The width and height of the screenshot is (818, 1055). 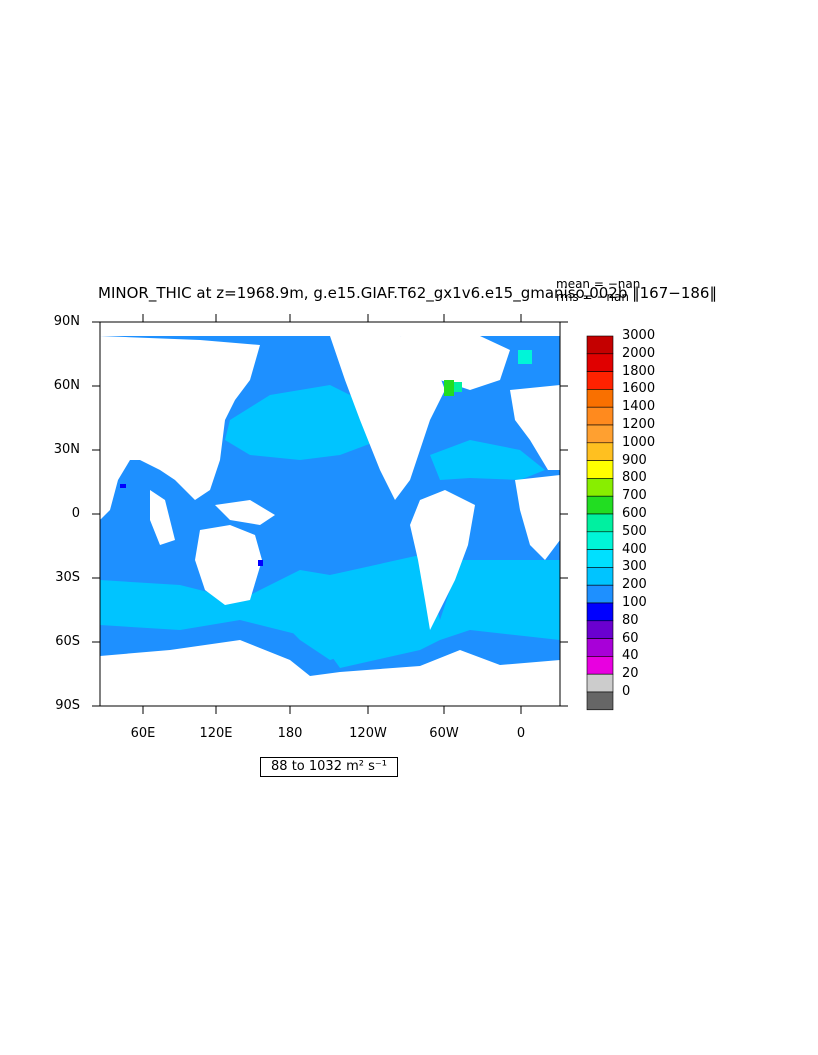 I want to click on colorbar, so click(x=600, y=523).